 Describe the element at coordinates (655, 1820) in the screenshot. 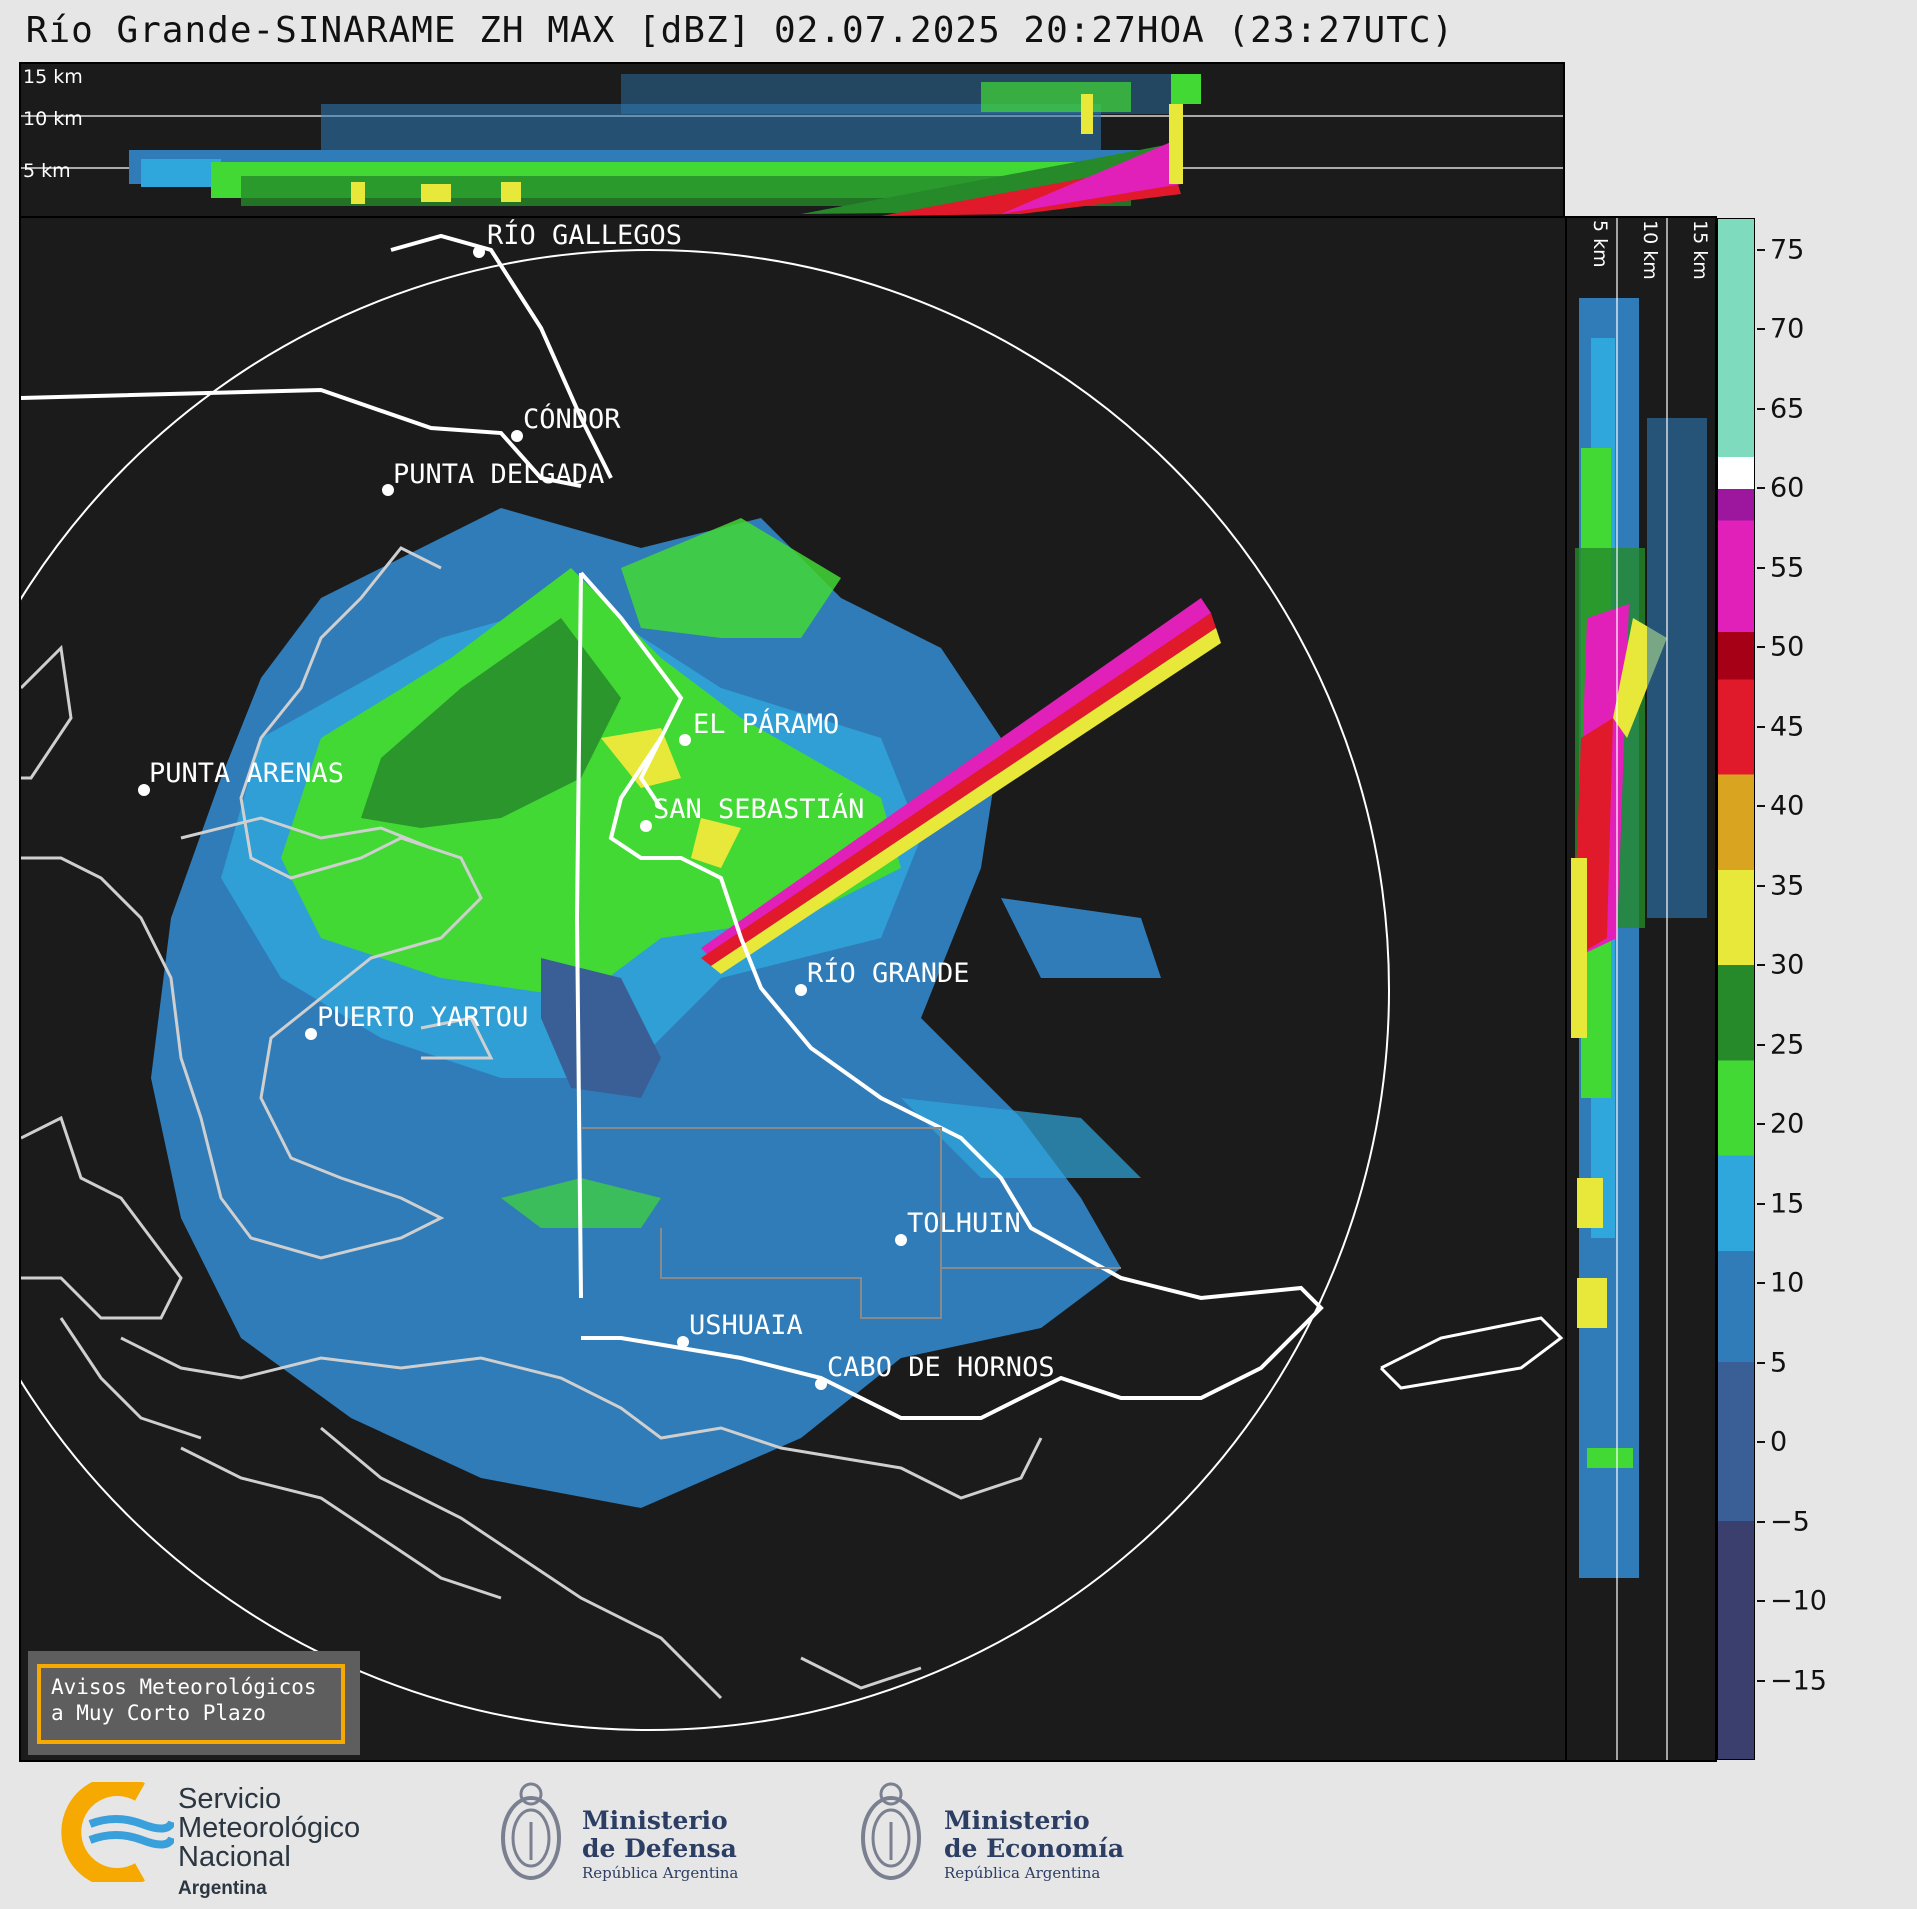

I see `defensa-line-1: Ministerio` at that location.